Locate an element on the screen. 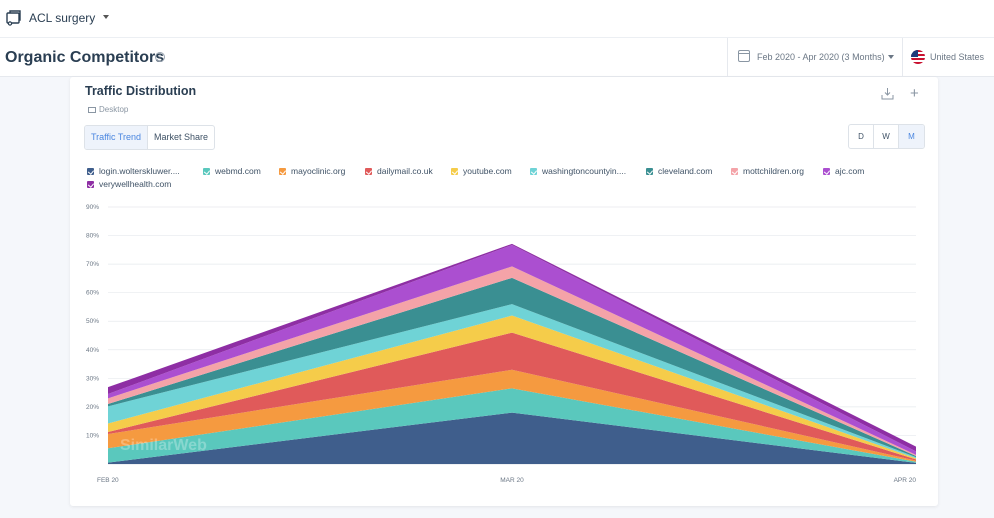  y-tick-label: 70% is located at coordinates (92, 264).